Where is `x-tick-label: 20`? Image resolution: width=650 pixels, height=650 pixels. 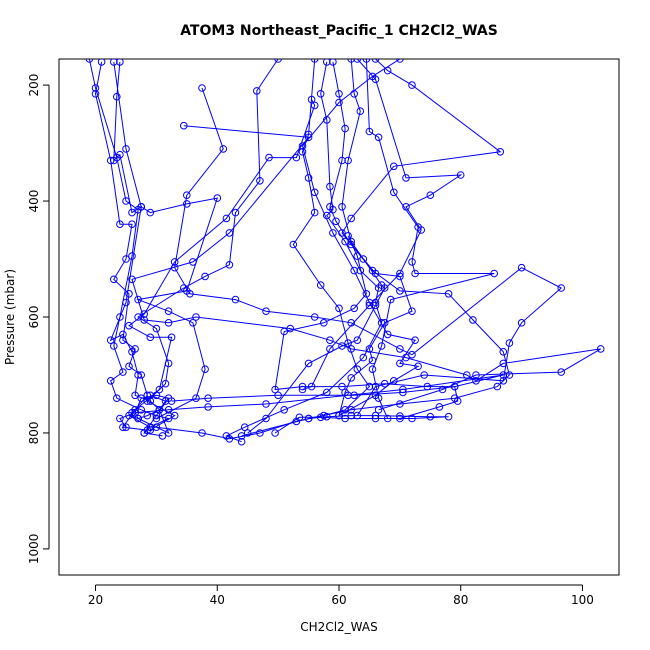 x-tick-label: 20 is located at coordinates (95, 600).